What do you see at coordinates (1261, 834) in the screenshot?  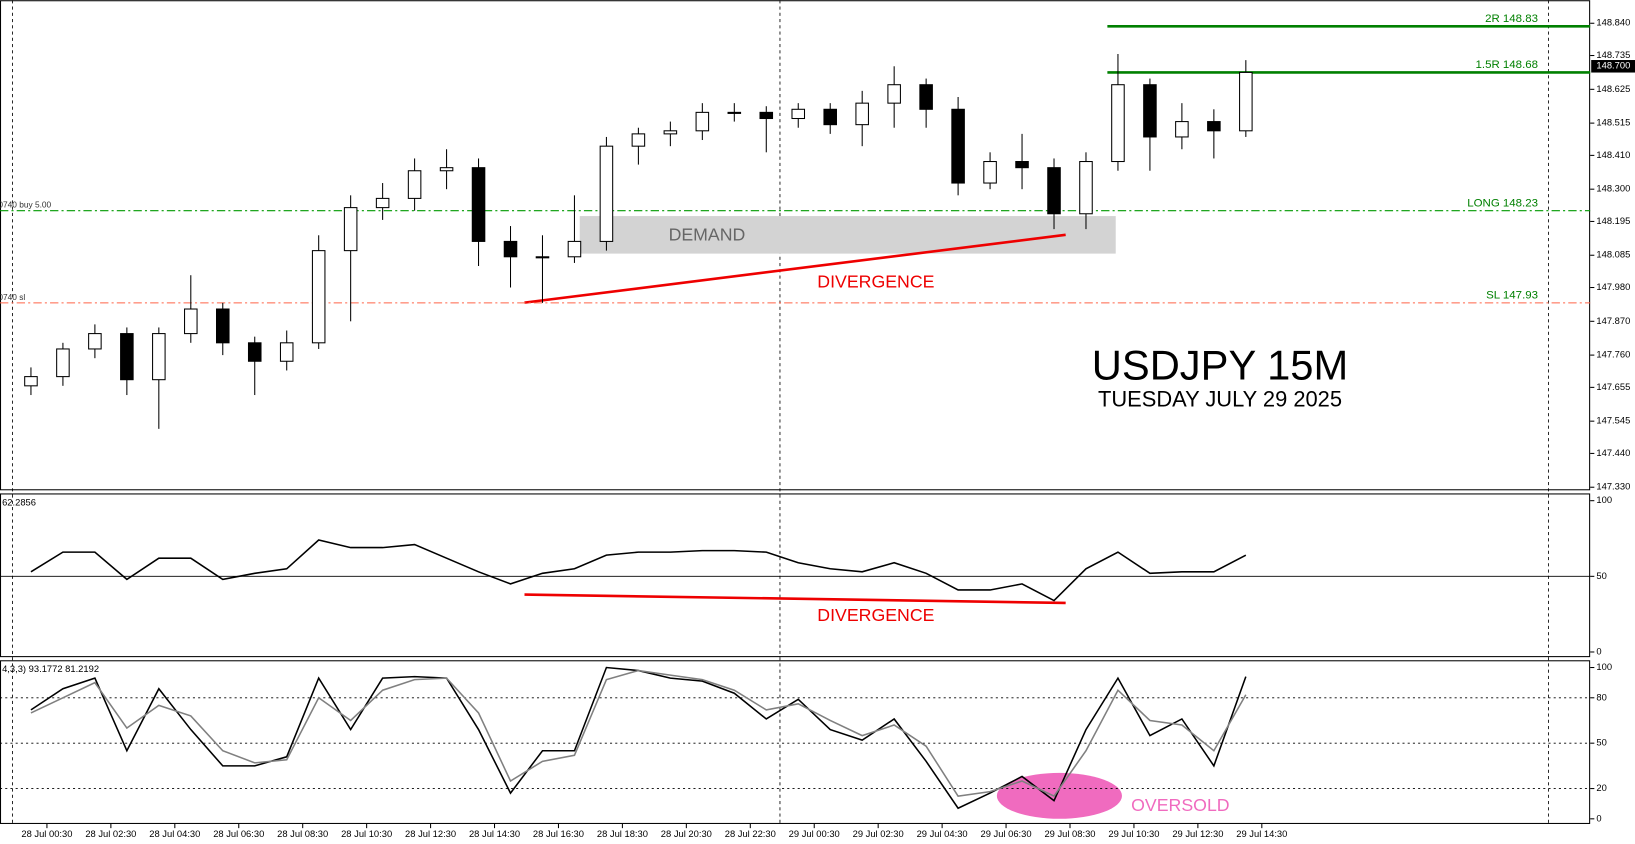 I see `x-tick-label: 29 Jul 14:30` at bounding box center [1261, 834].